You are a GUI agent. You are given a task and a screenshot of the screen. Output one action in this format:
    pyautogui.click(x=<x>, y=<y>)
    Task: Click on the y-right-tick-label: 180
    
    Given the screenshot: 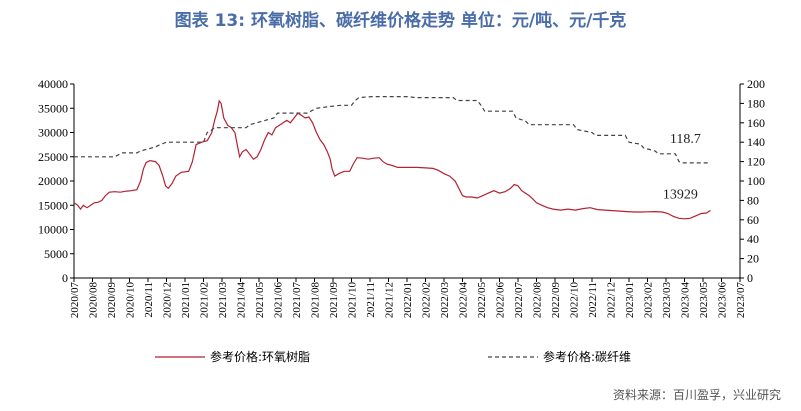 What is the action you would take?
    pyautogui.click(x=756, y=103)
    